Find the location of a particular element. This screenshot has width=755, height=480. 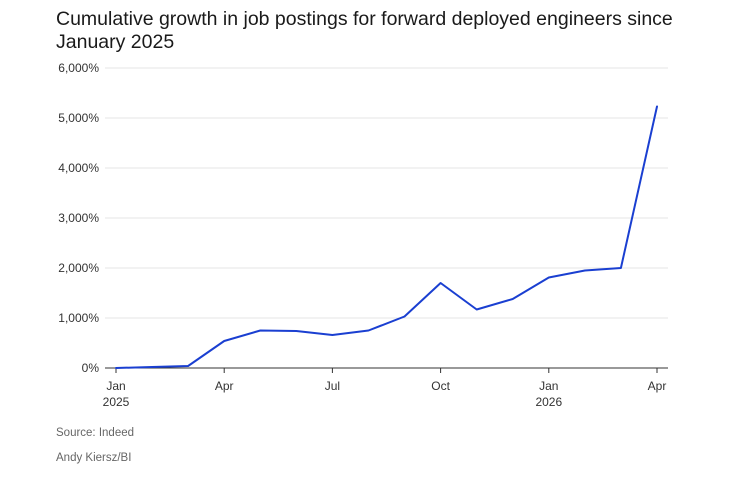

y-axis: 0% 1,000% 2,000% 3,000% 4,000% 5,000% 6,000% is located at coordinates (78, 218).